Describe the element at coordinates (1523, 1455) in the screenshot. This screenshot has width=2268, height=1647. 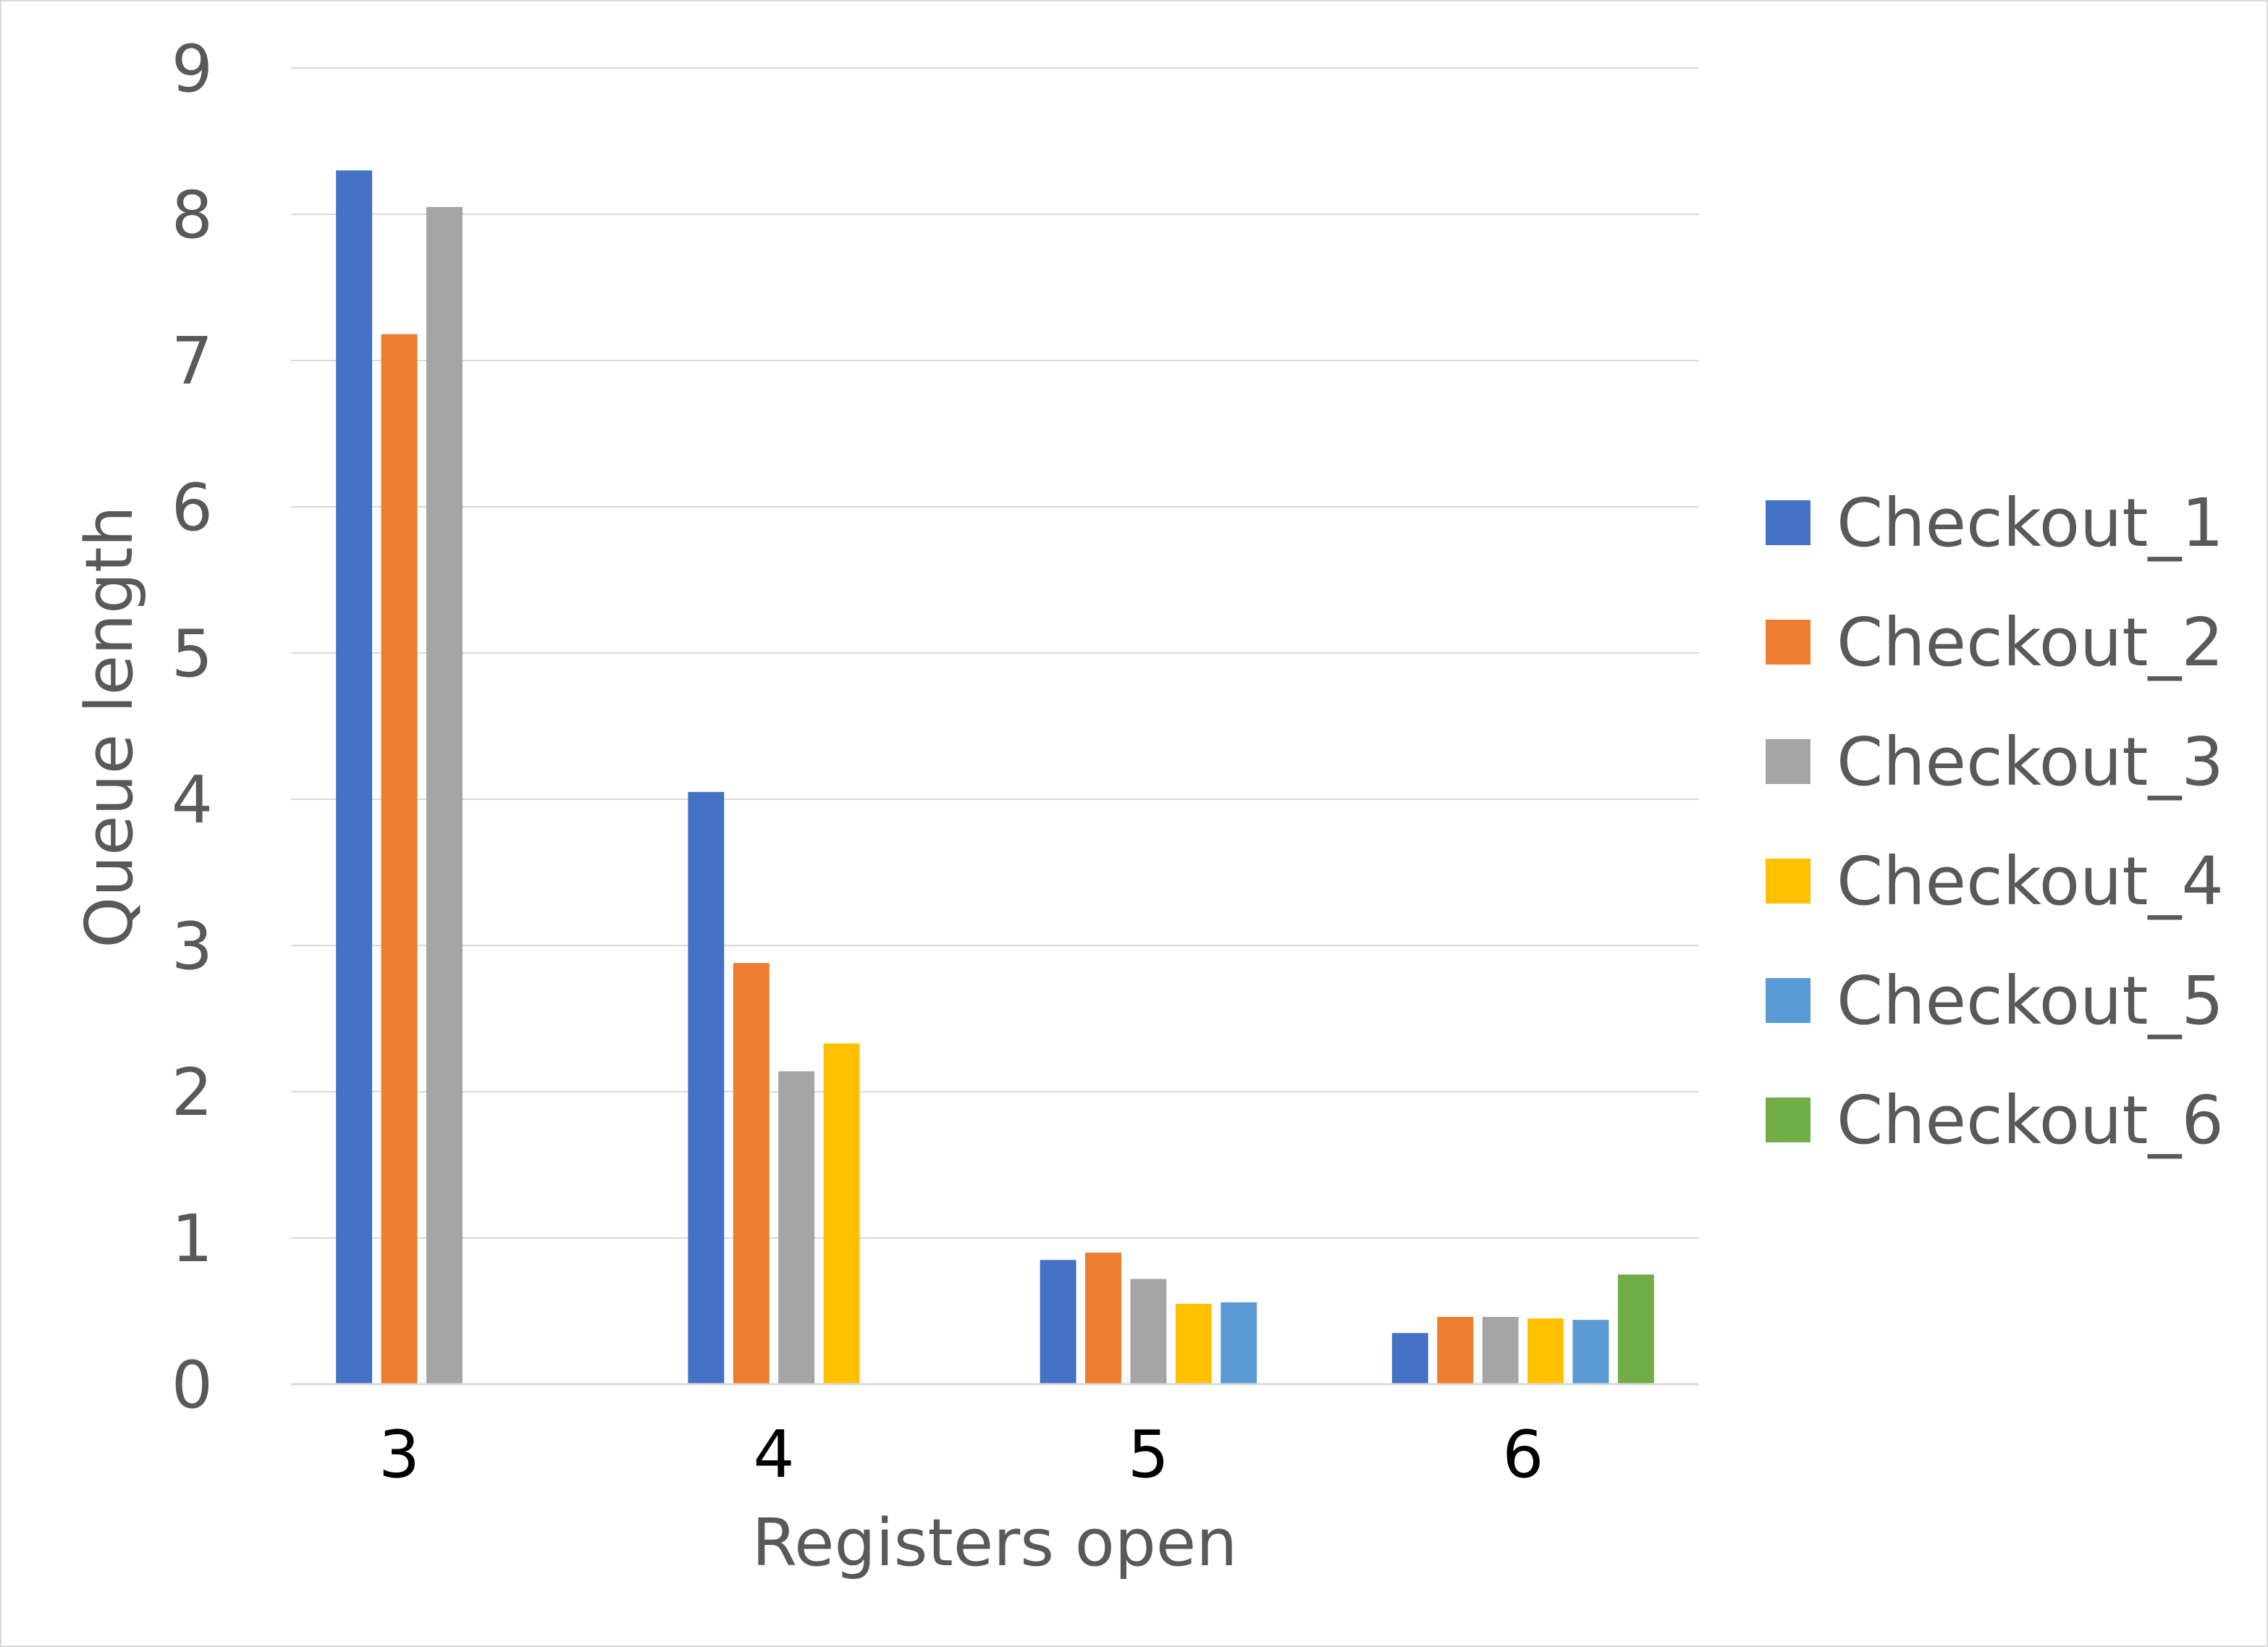
I see `x-tick-label: 6` at that location.